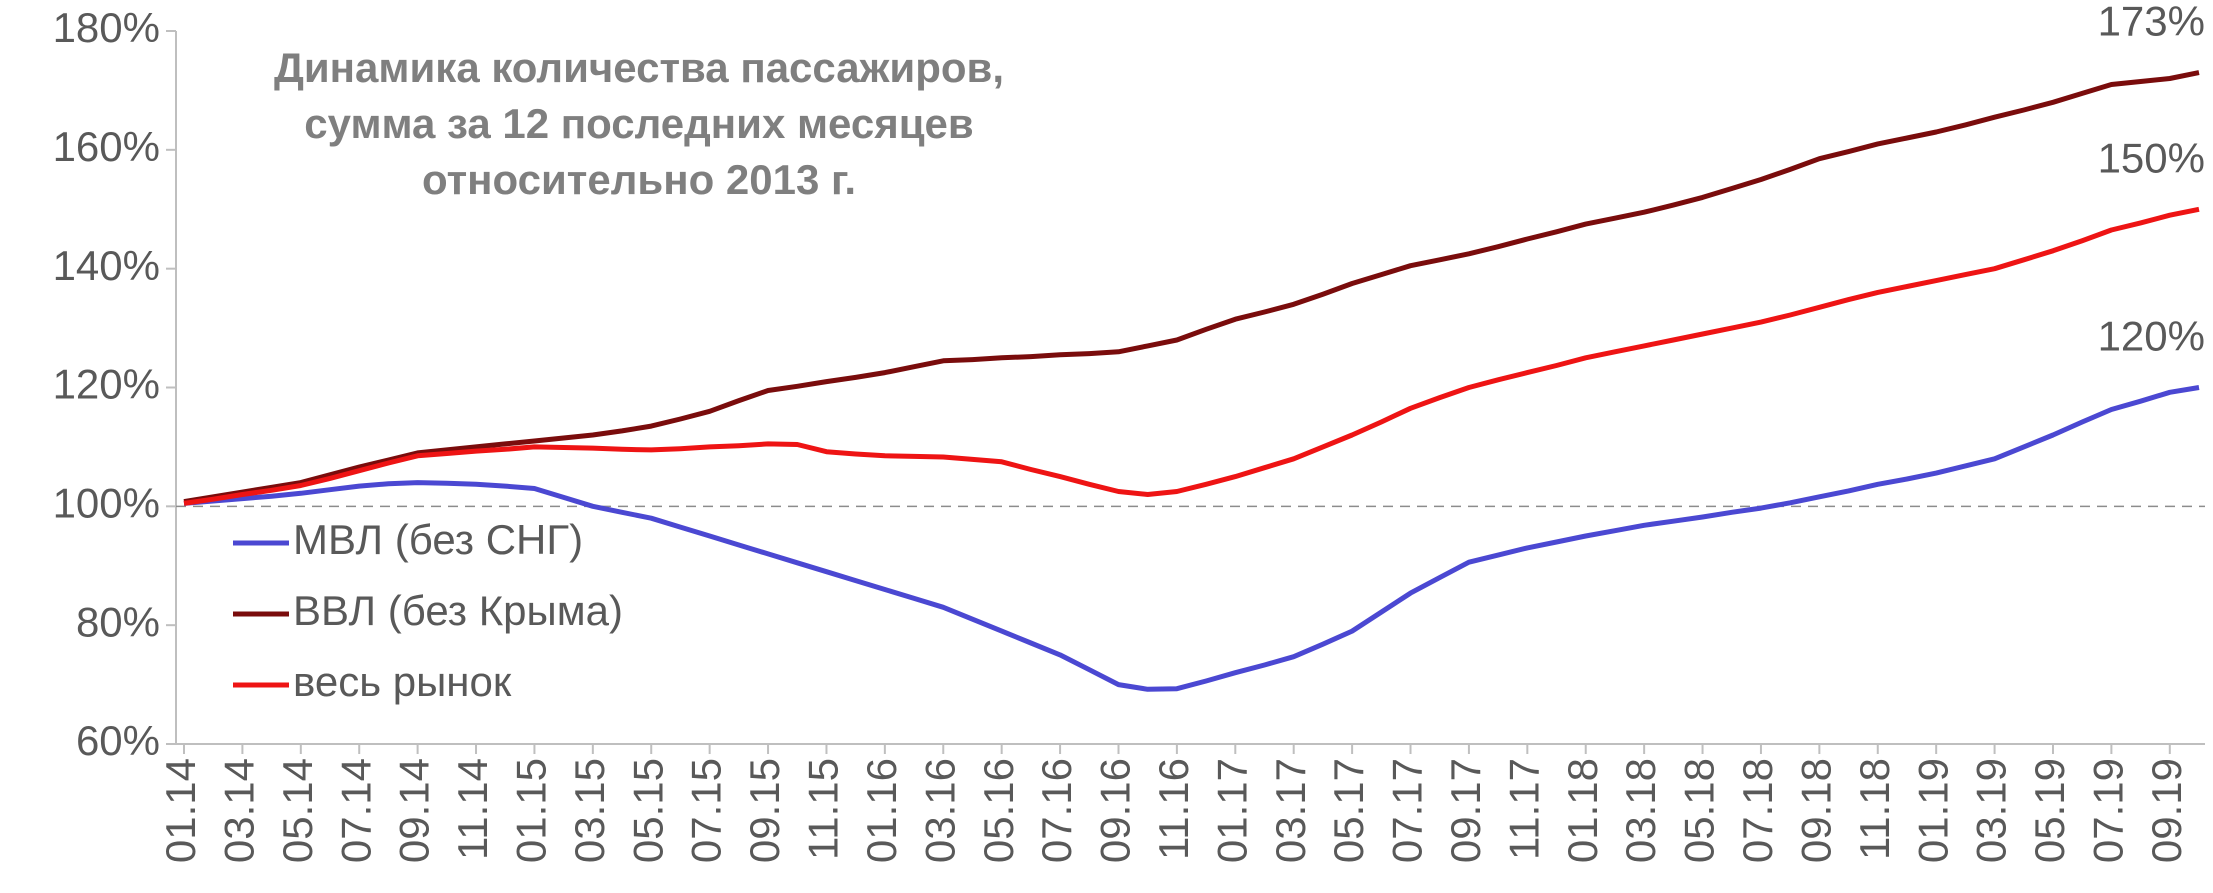 This screenshot has height=893, width=2213. What do you see at coordinates (998, 810) in the screenshot?
I see `x-tick-label: 05.16` at bounding box center [998, 810].